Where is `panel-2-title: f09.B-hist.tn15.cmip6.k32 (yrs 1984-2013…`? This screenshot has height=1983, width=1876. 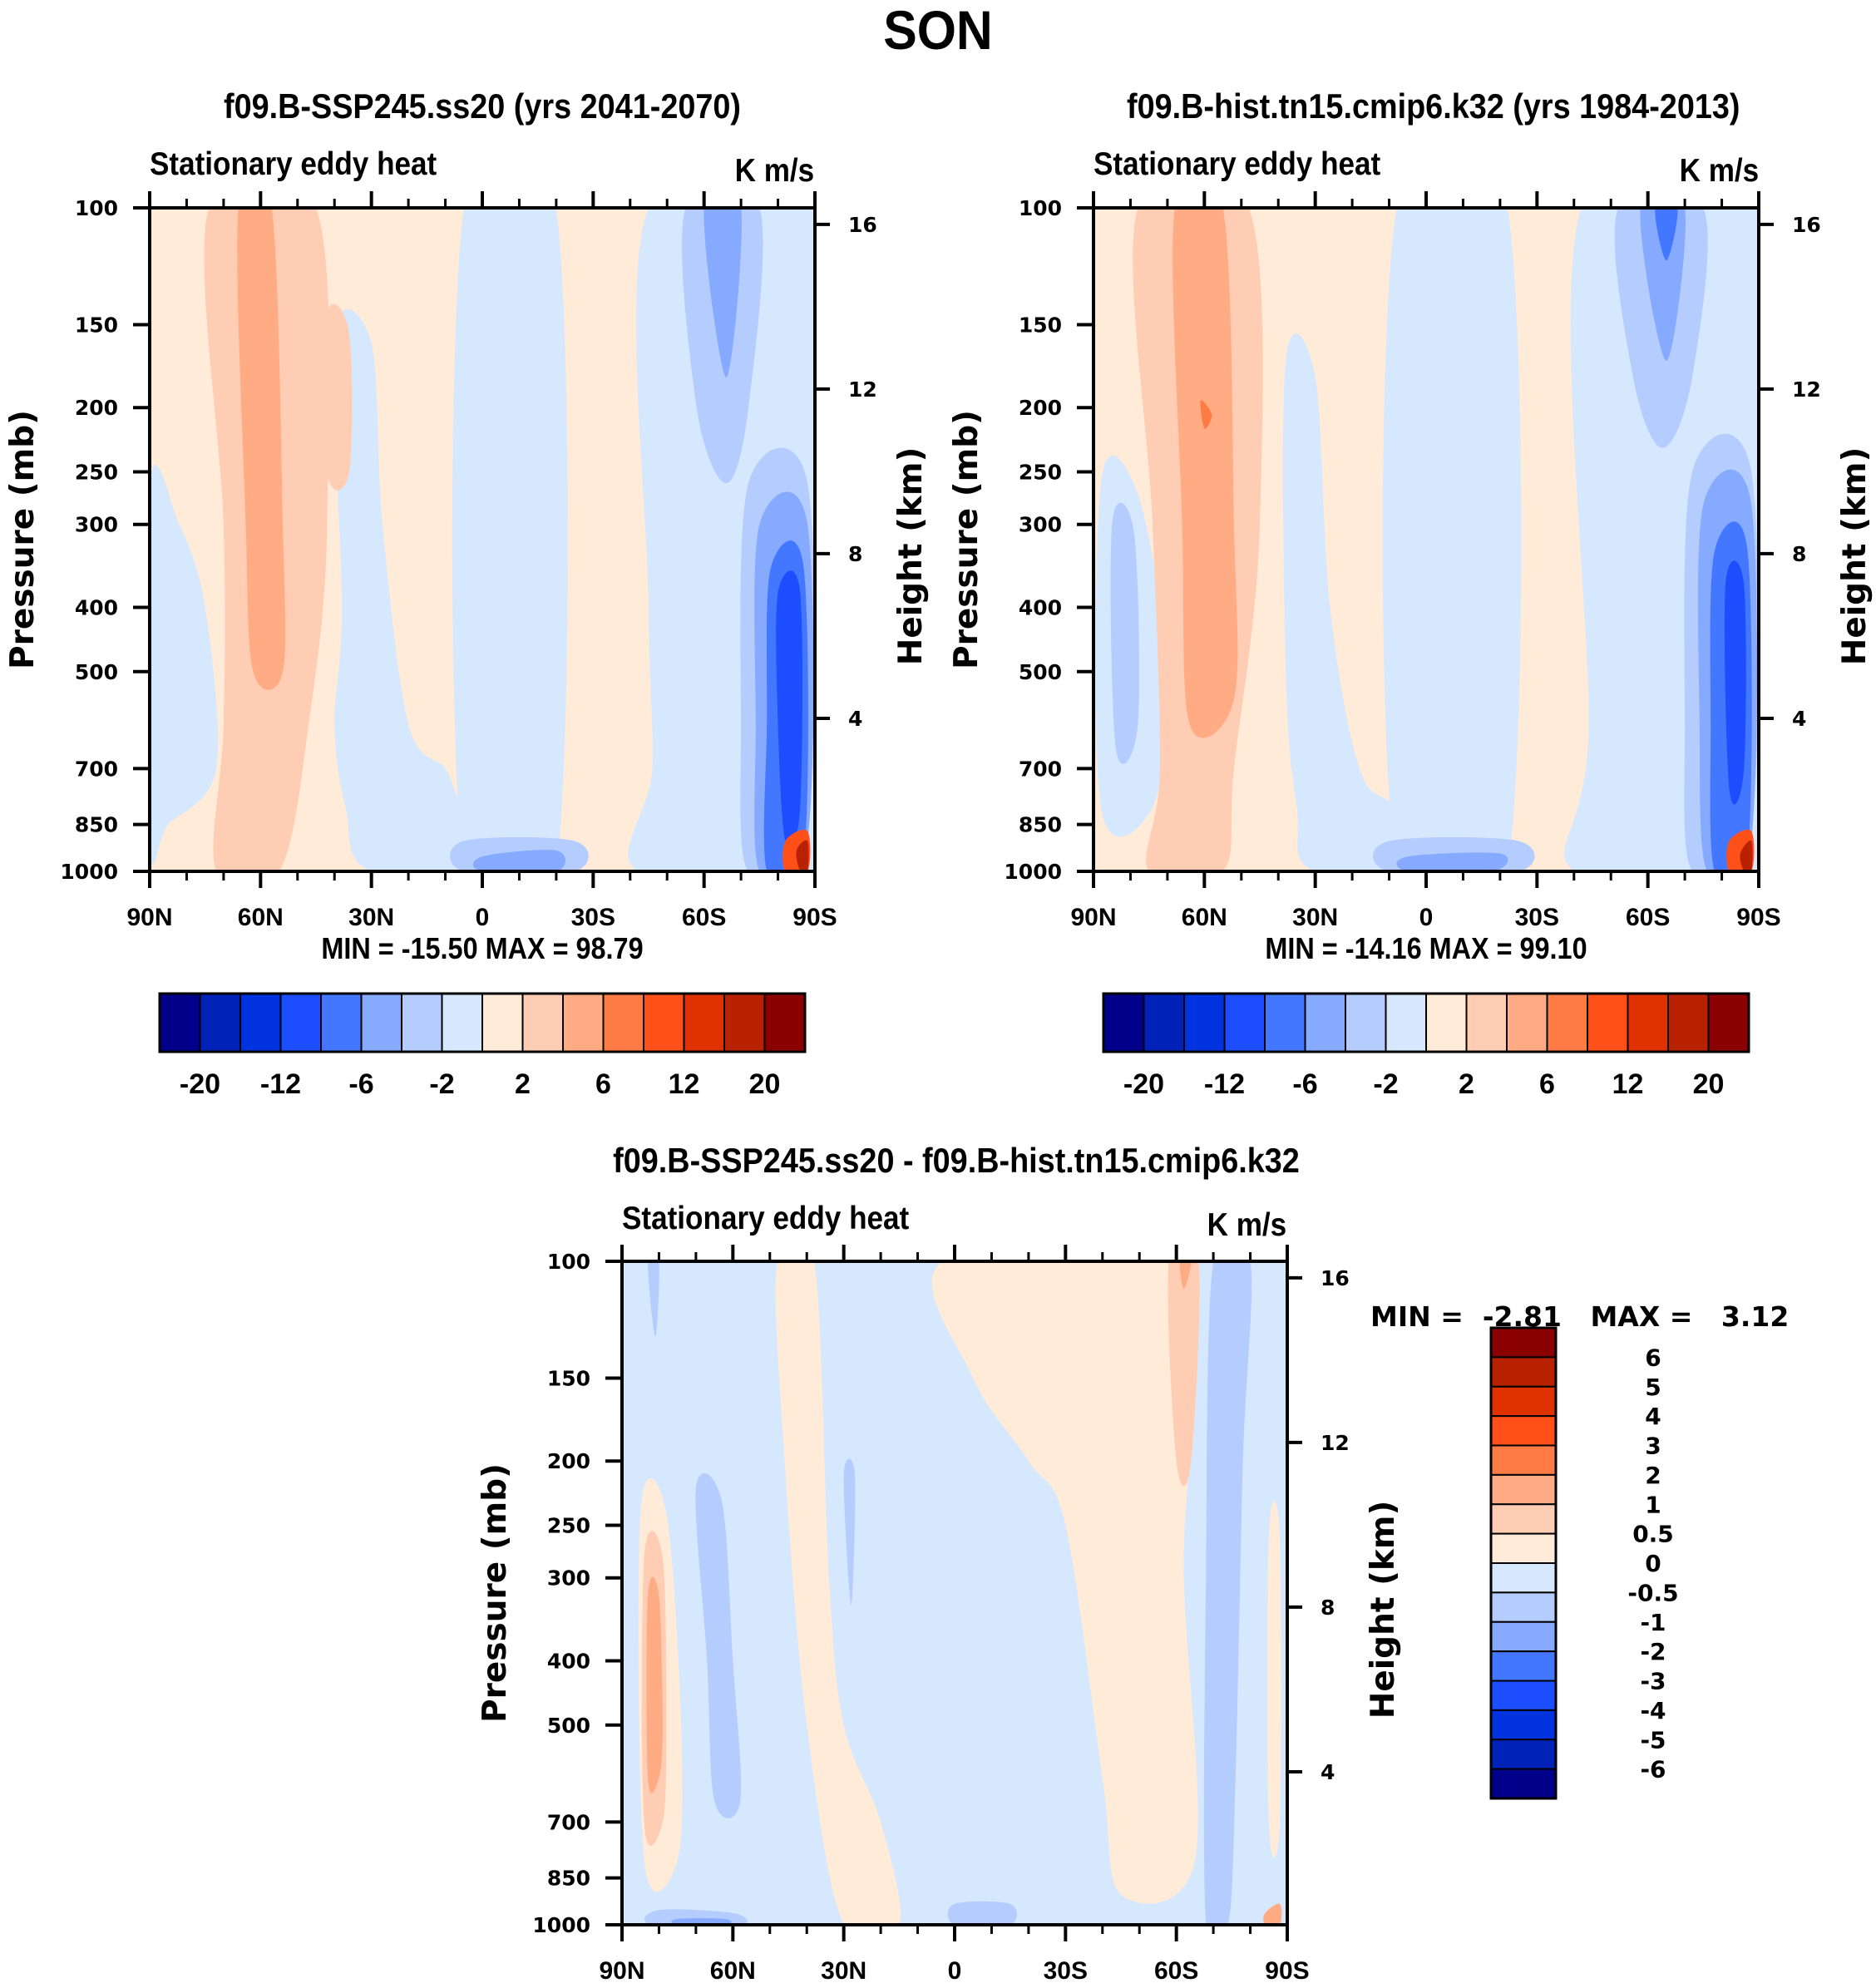 panel-2-title: f09.B-hist.tn15.cmip6.k32 (yrs 1984-2013… is located at coordinates (1433, 106).